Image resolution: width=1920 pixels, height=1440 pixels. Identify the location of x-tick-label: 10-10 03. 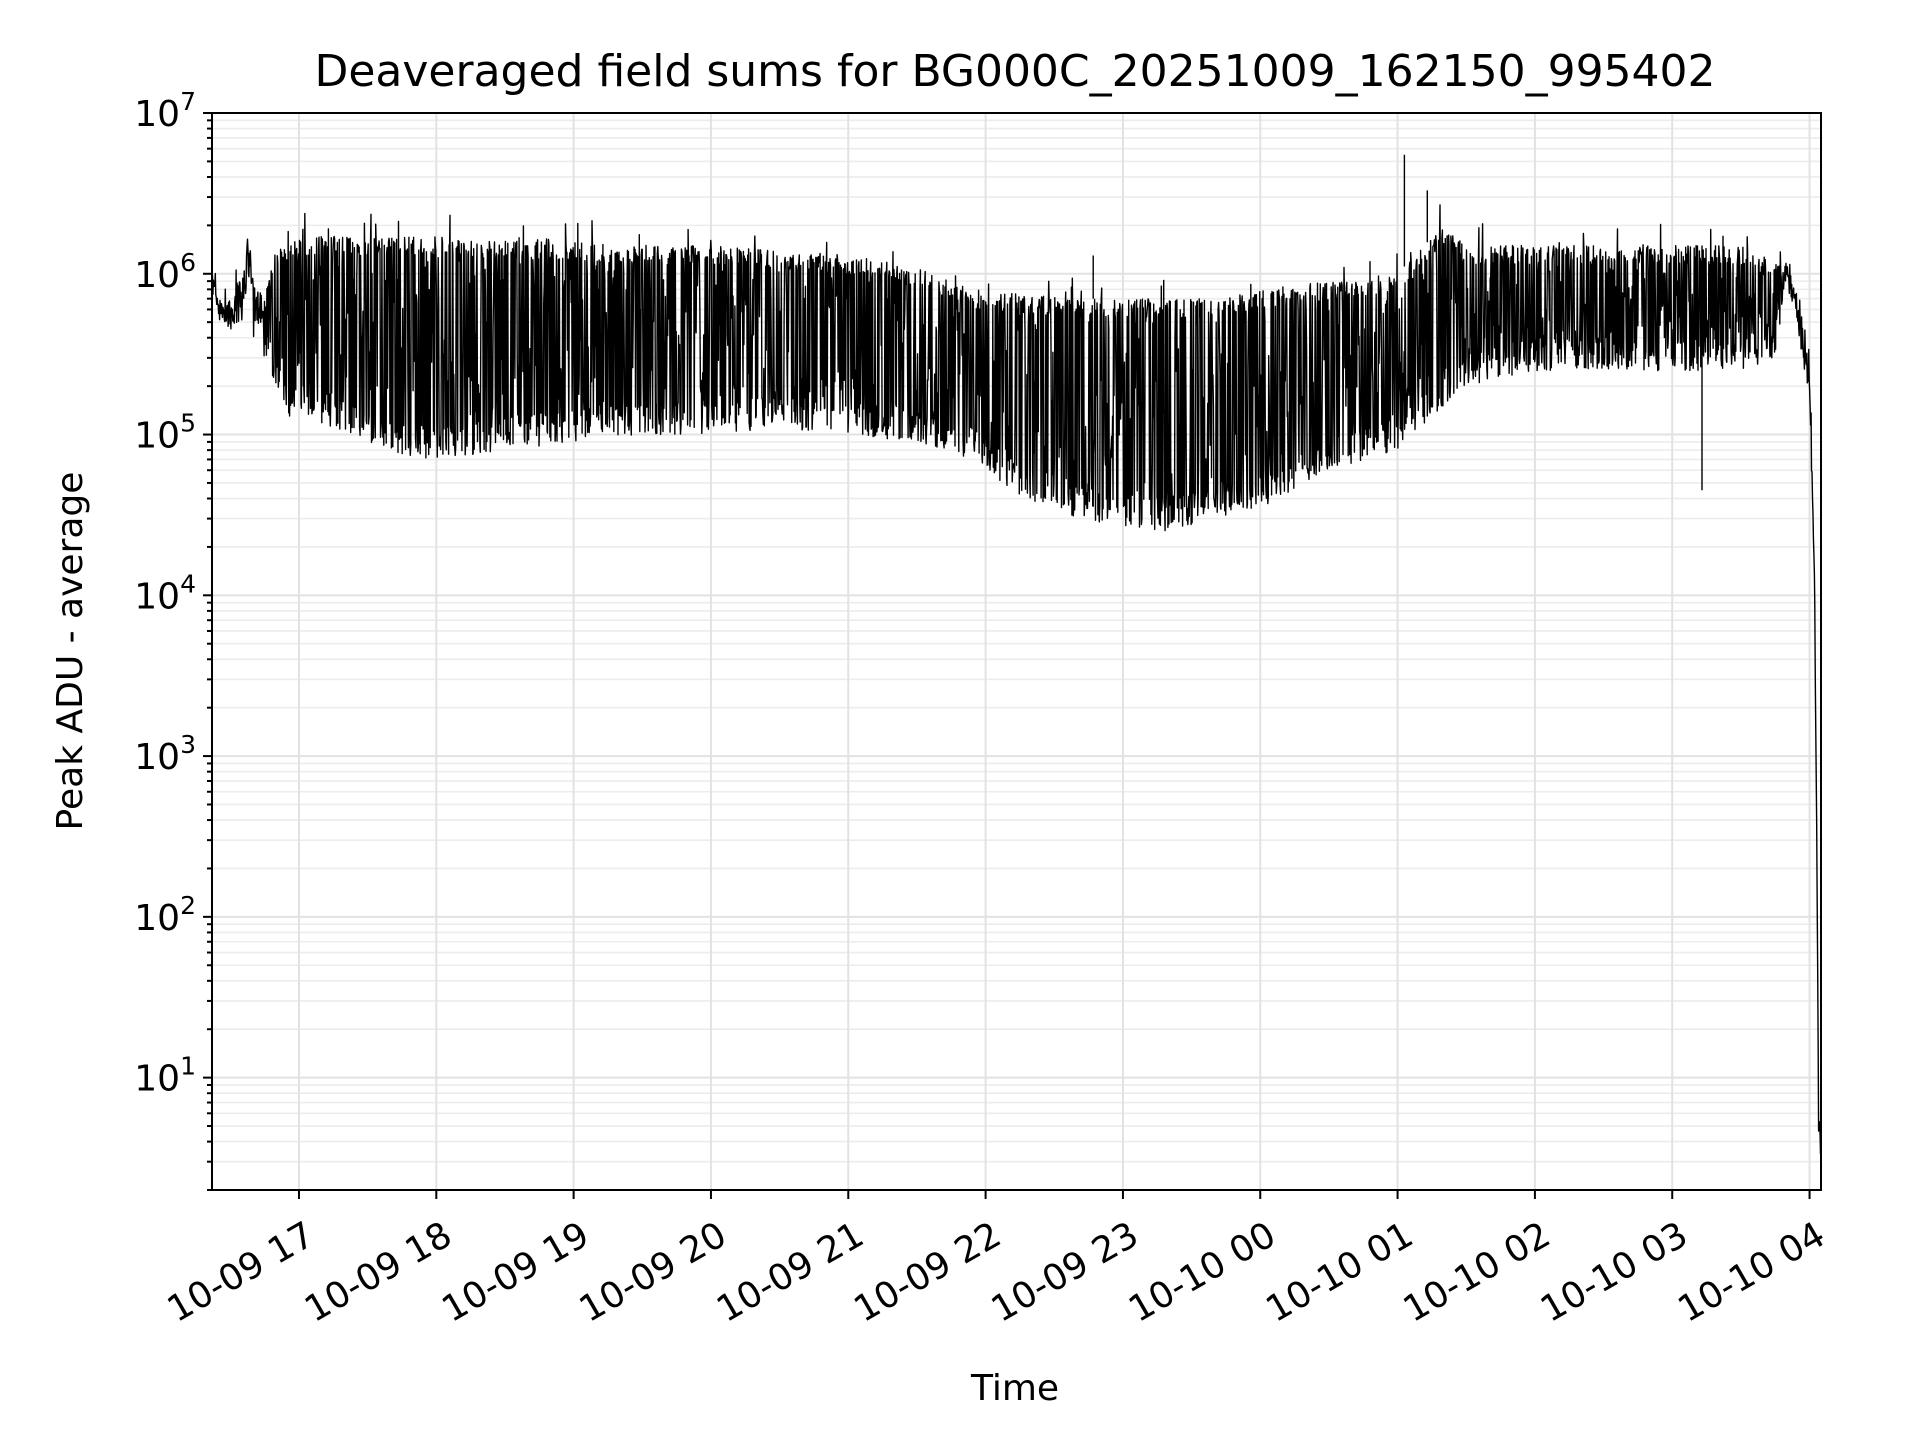
(1614, 1272).